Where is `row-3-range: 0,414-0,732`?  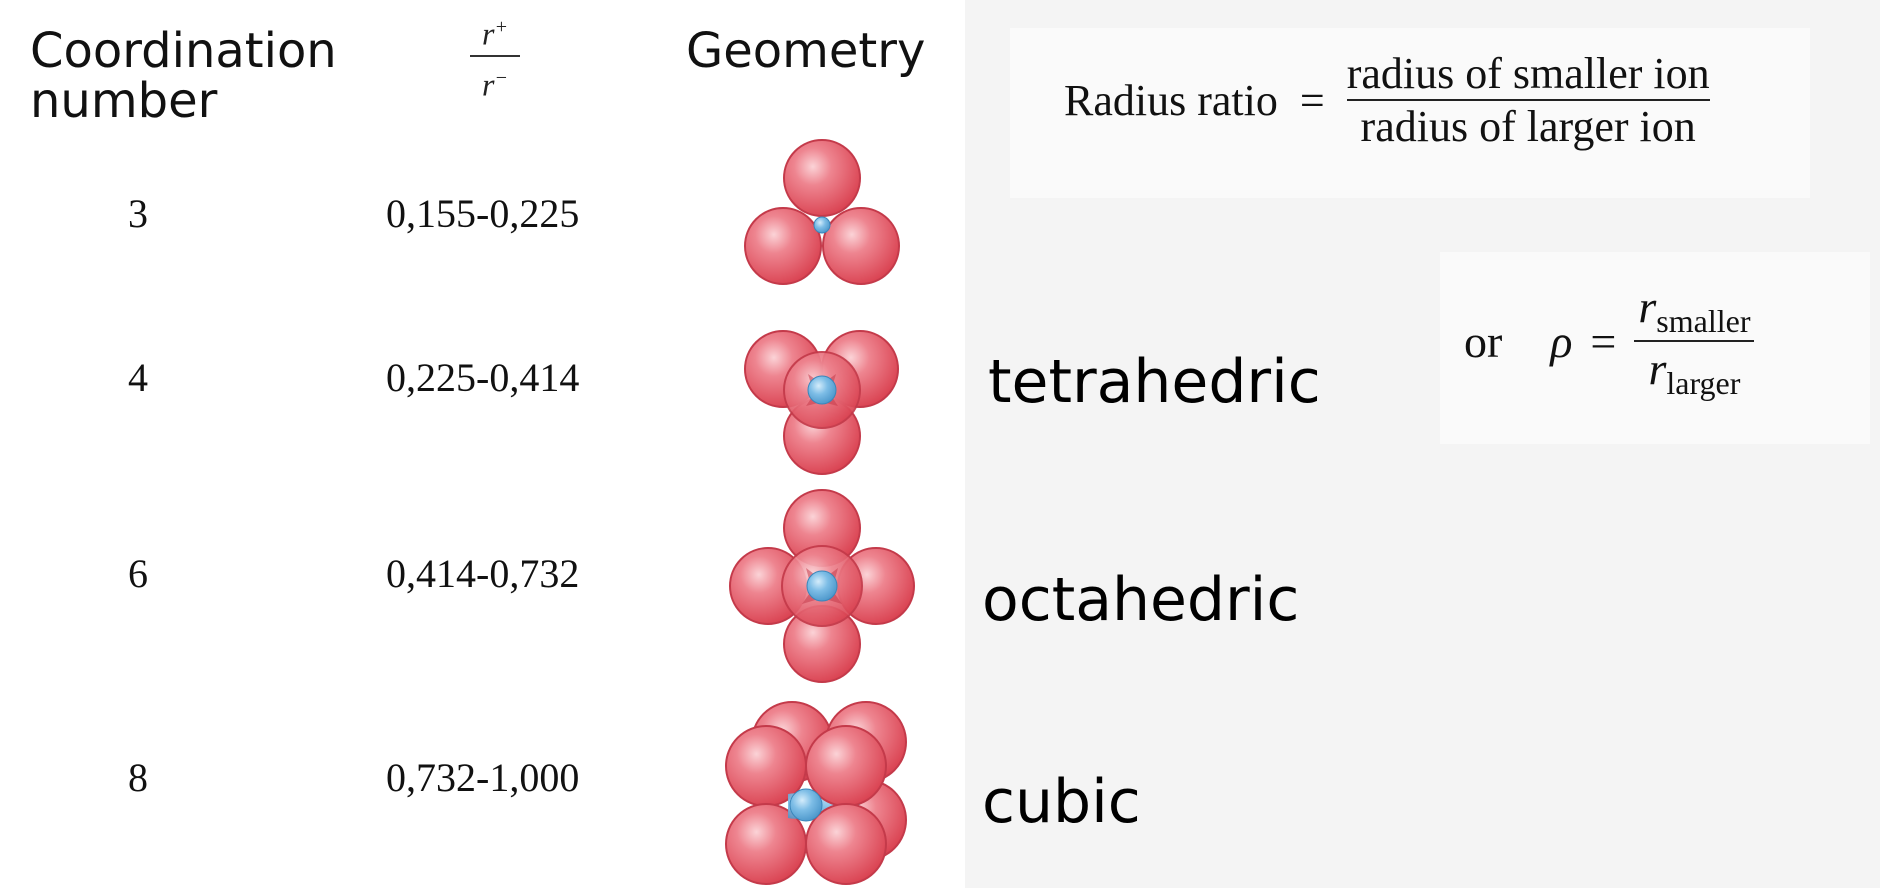
row-3-range: 0,414-0,732 is located at coordinates (483, 573).